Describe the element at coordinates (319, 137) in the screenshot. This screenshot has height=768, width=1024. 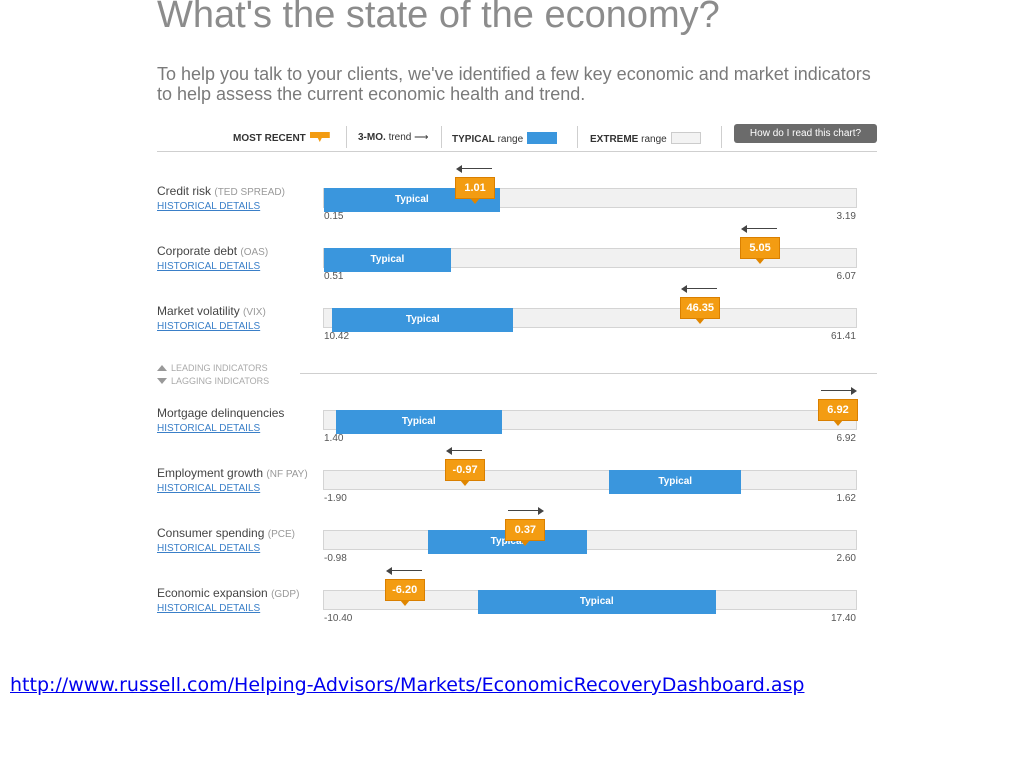
I see `marker-swatch-icon` at that location.